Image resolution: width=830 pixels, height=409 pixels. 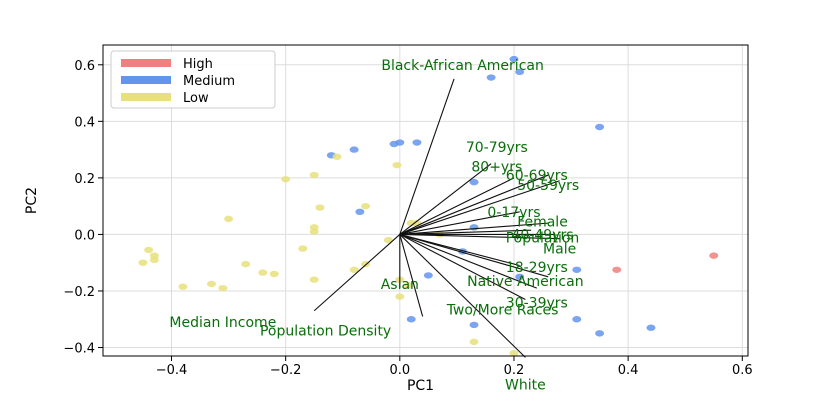 I want to click on vector-black-african-american, so click(x=427, y=156).